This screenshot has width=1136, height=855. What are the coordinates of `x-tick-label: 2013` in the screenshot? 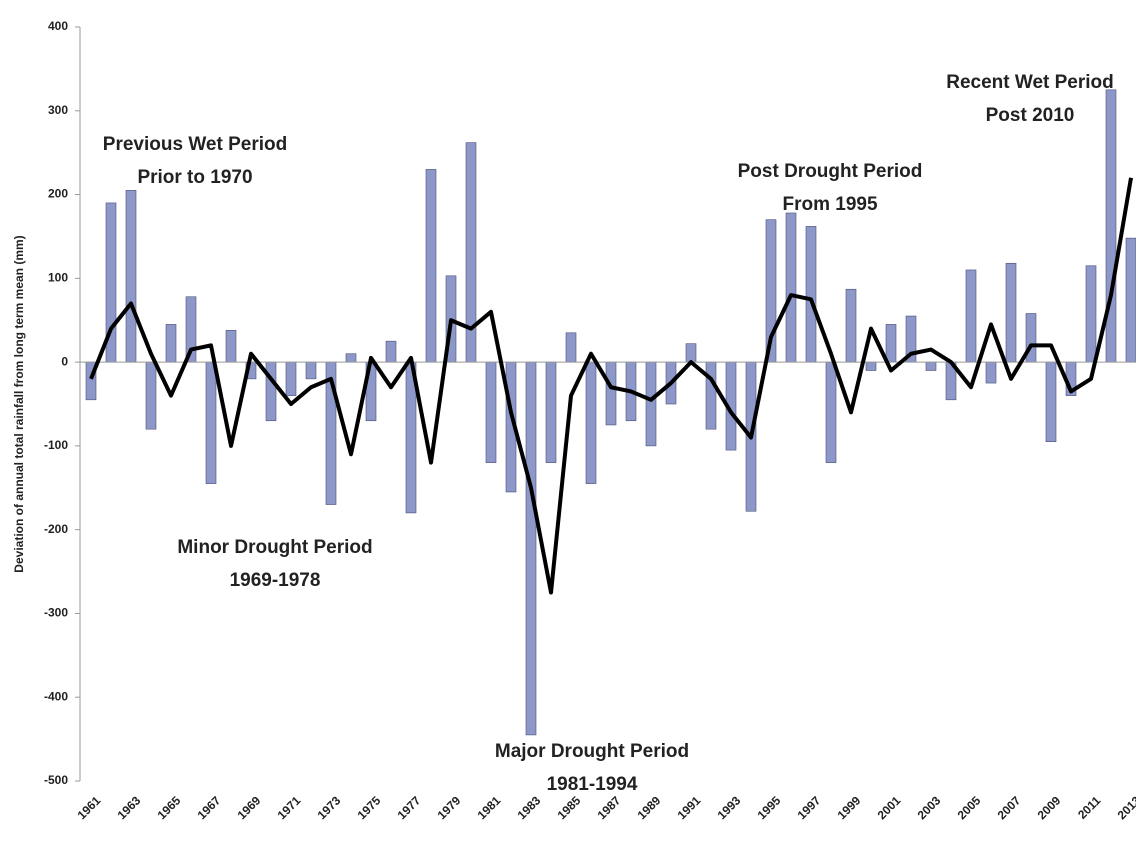 It's located at (1125, 807).